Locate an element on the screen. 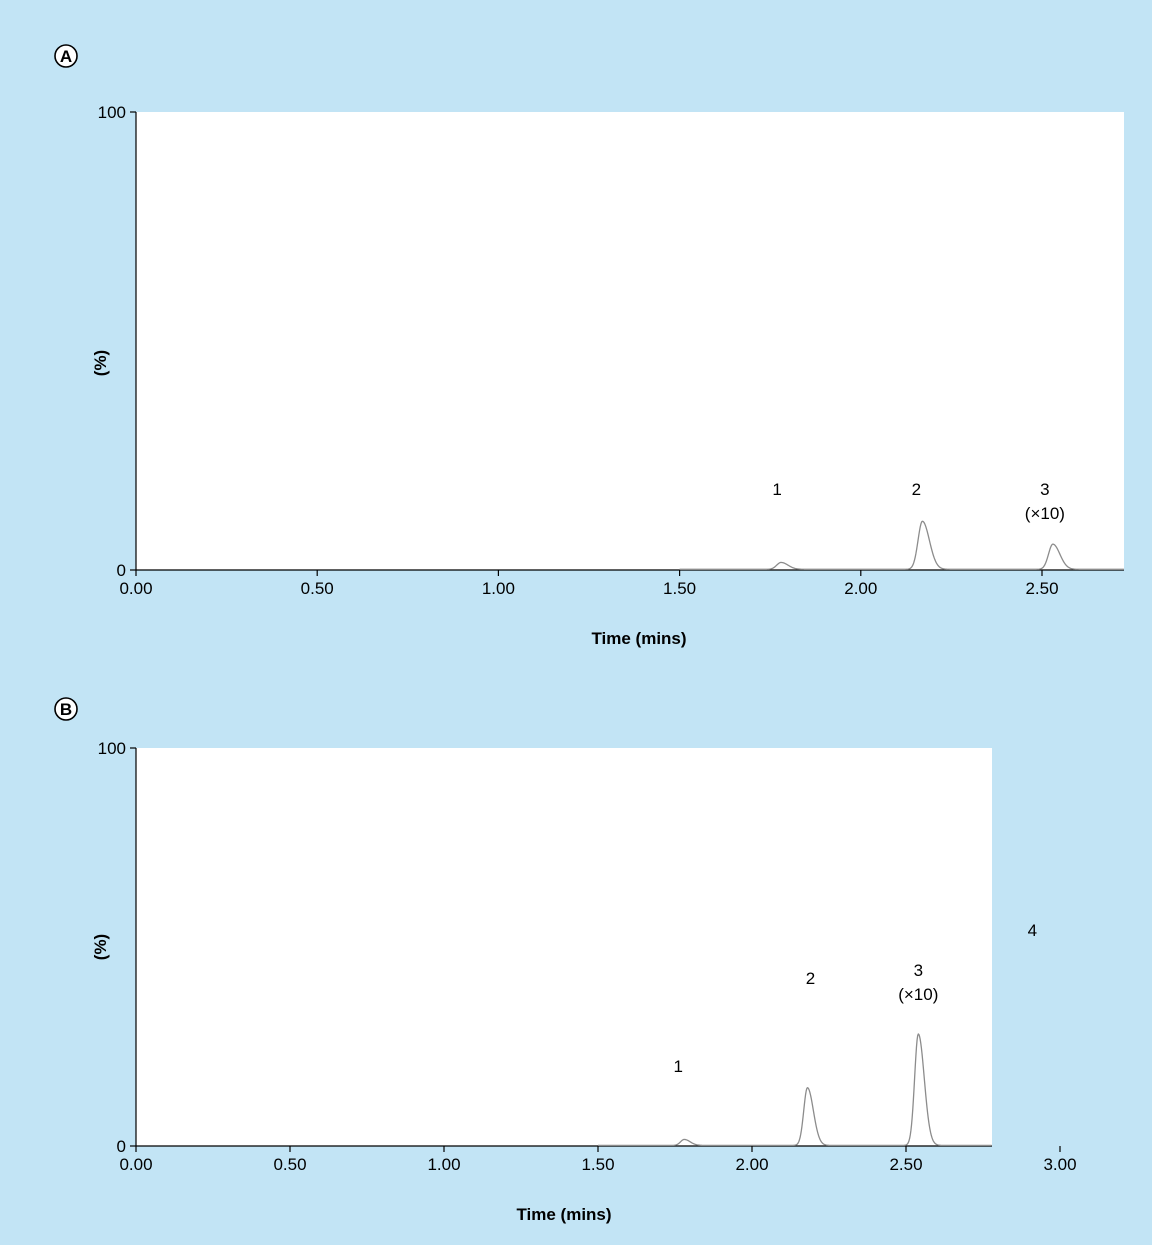 Image resolution: width=1156 pixels, height=1252 pixels. x-tick-label: 3.00 is located at coordinates (1059, 1164).